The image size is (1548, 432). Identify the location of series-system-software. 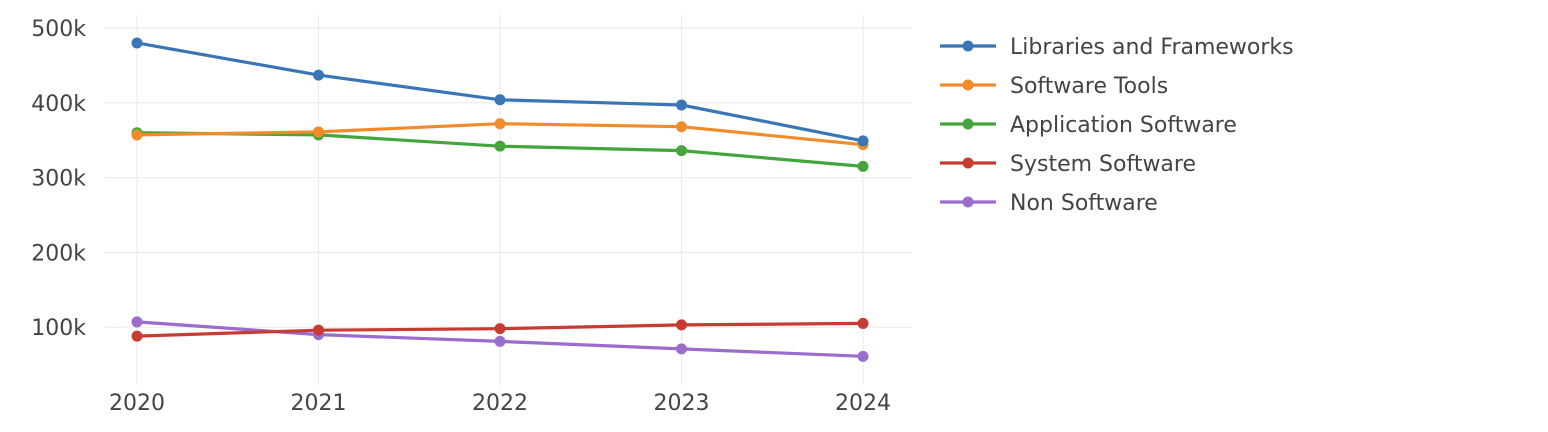
(500, 329).